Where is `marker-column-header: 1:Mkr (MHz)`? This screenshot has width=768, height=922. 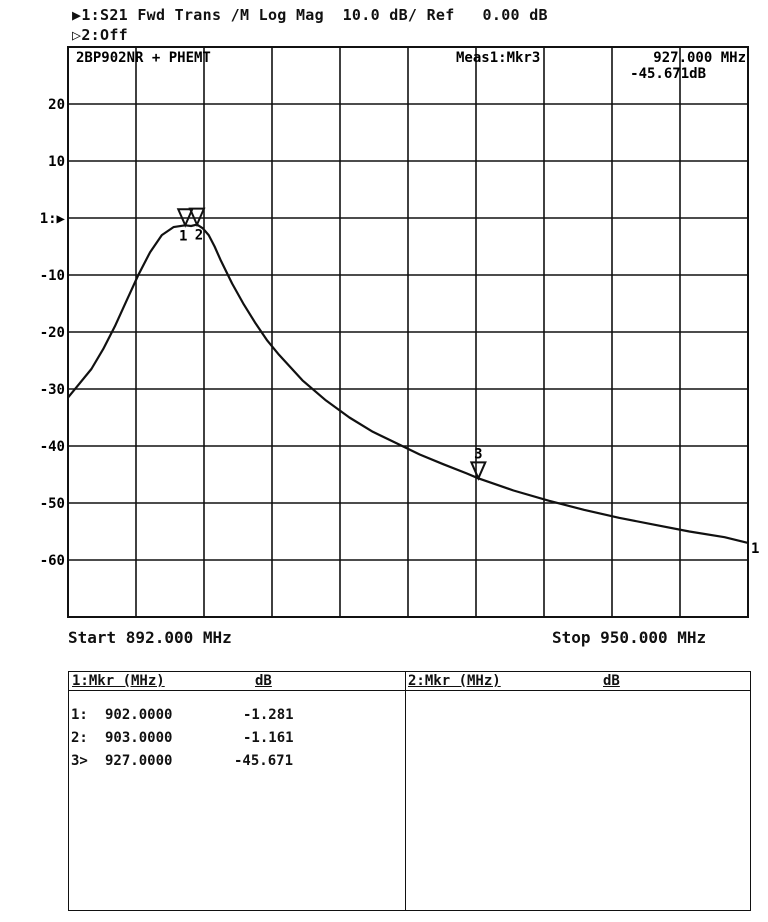
marker-column-header: 1:Mkr (MHz) is located at coordinates (118, 681).